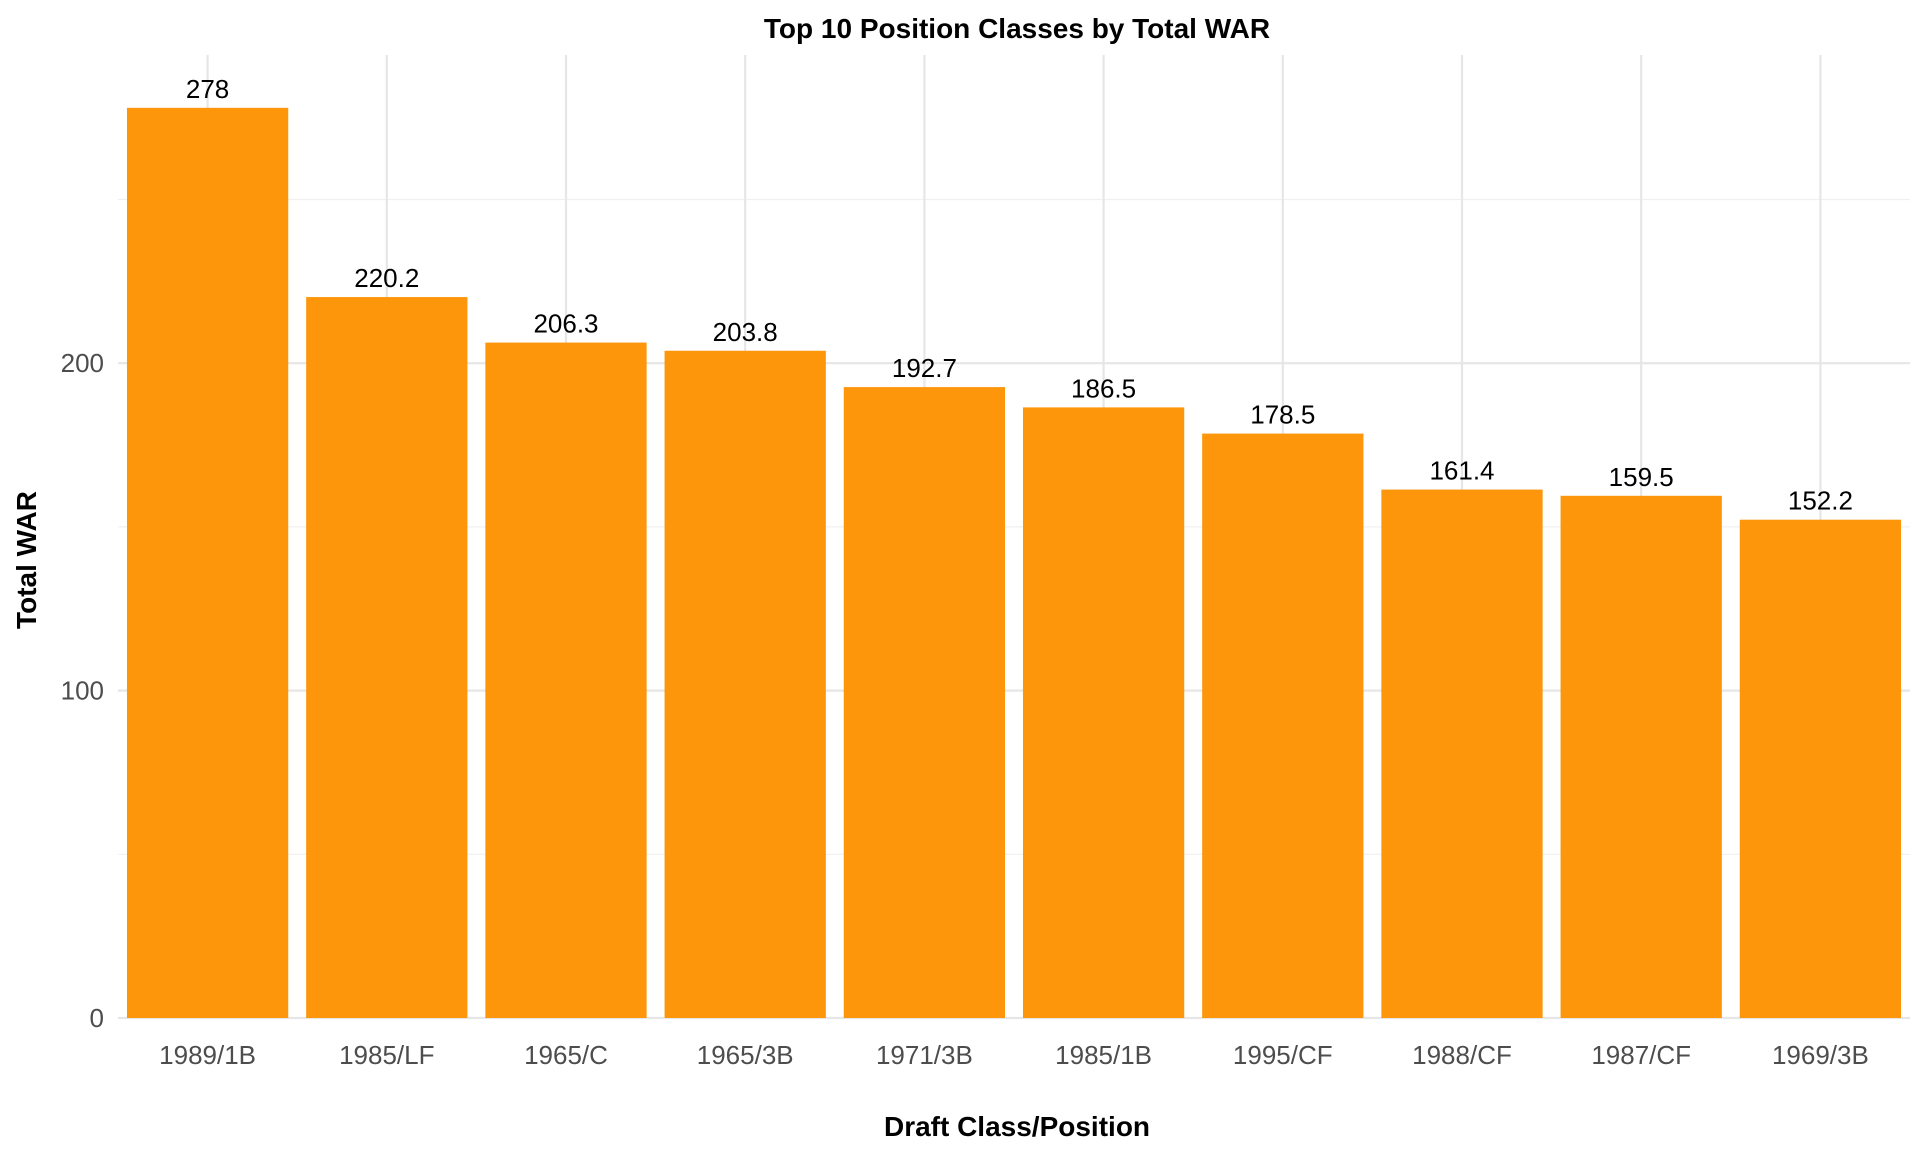 Image resolution: width=1920 pixels, height=1152 pixels. Describe the element at coordinates (1017, 1126) in the screenshot. I see `x-axis-title: Draft Class/Position` at that location.